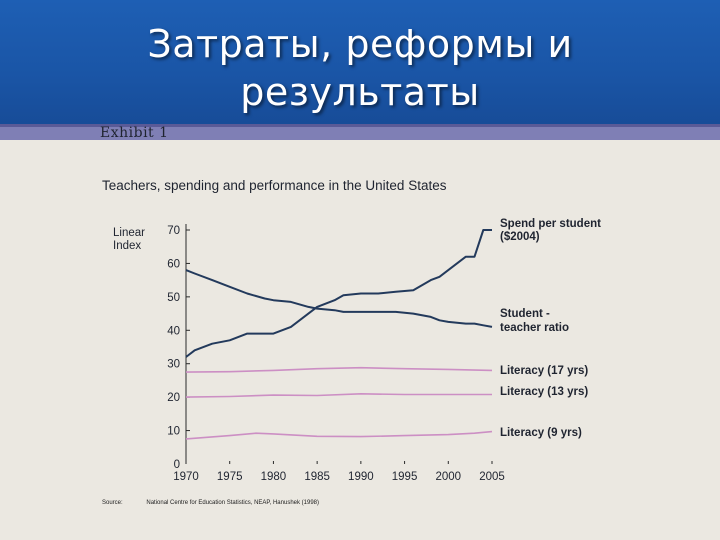  Describe the element at coordinates (173, 432) in the screenshot. I see `y-tick-label: 10` at that location.